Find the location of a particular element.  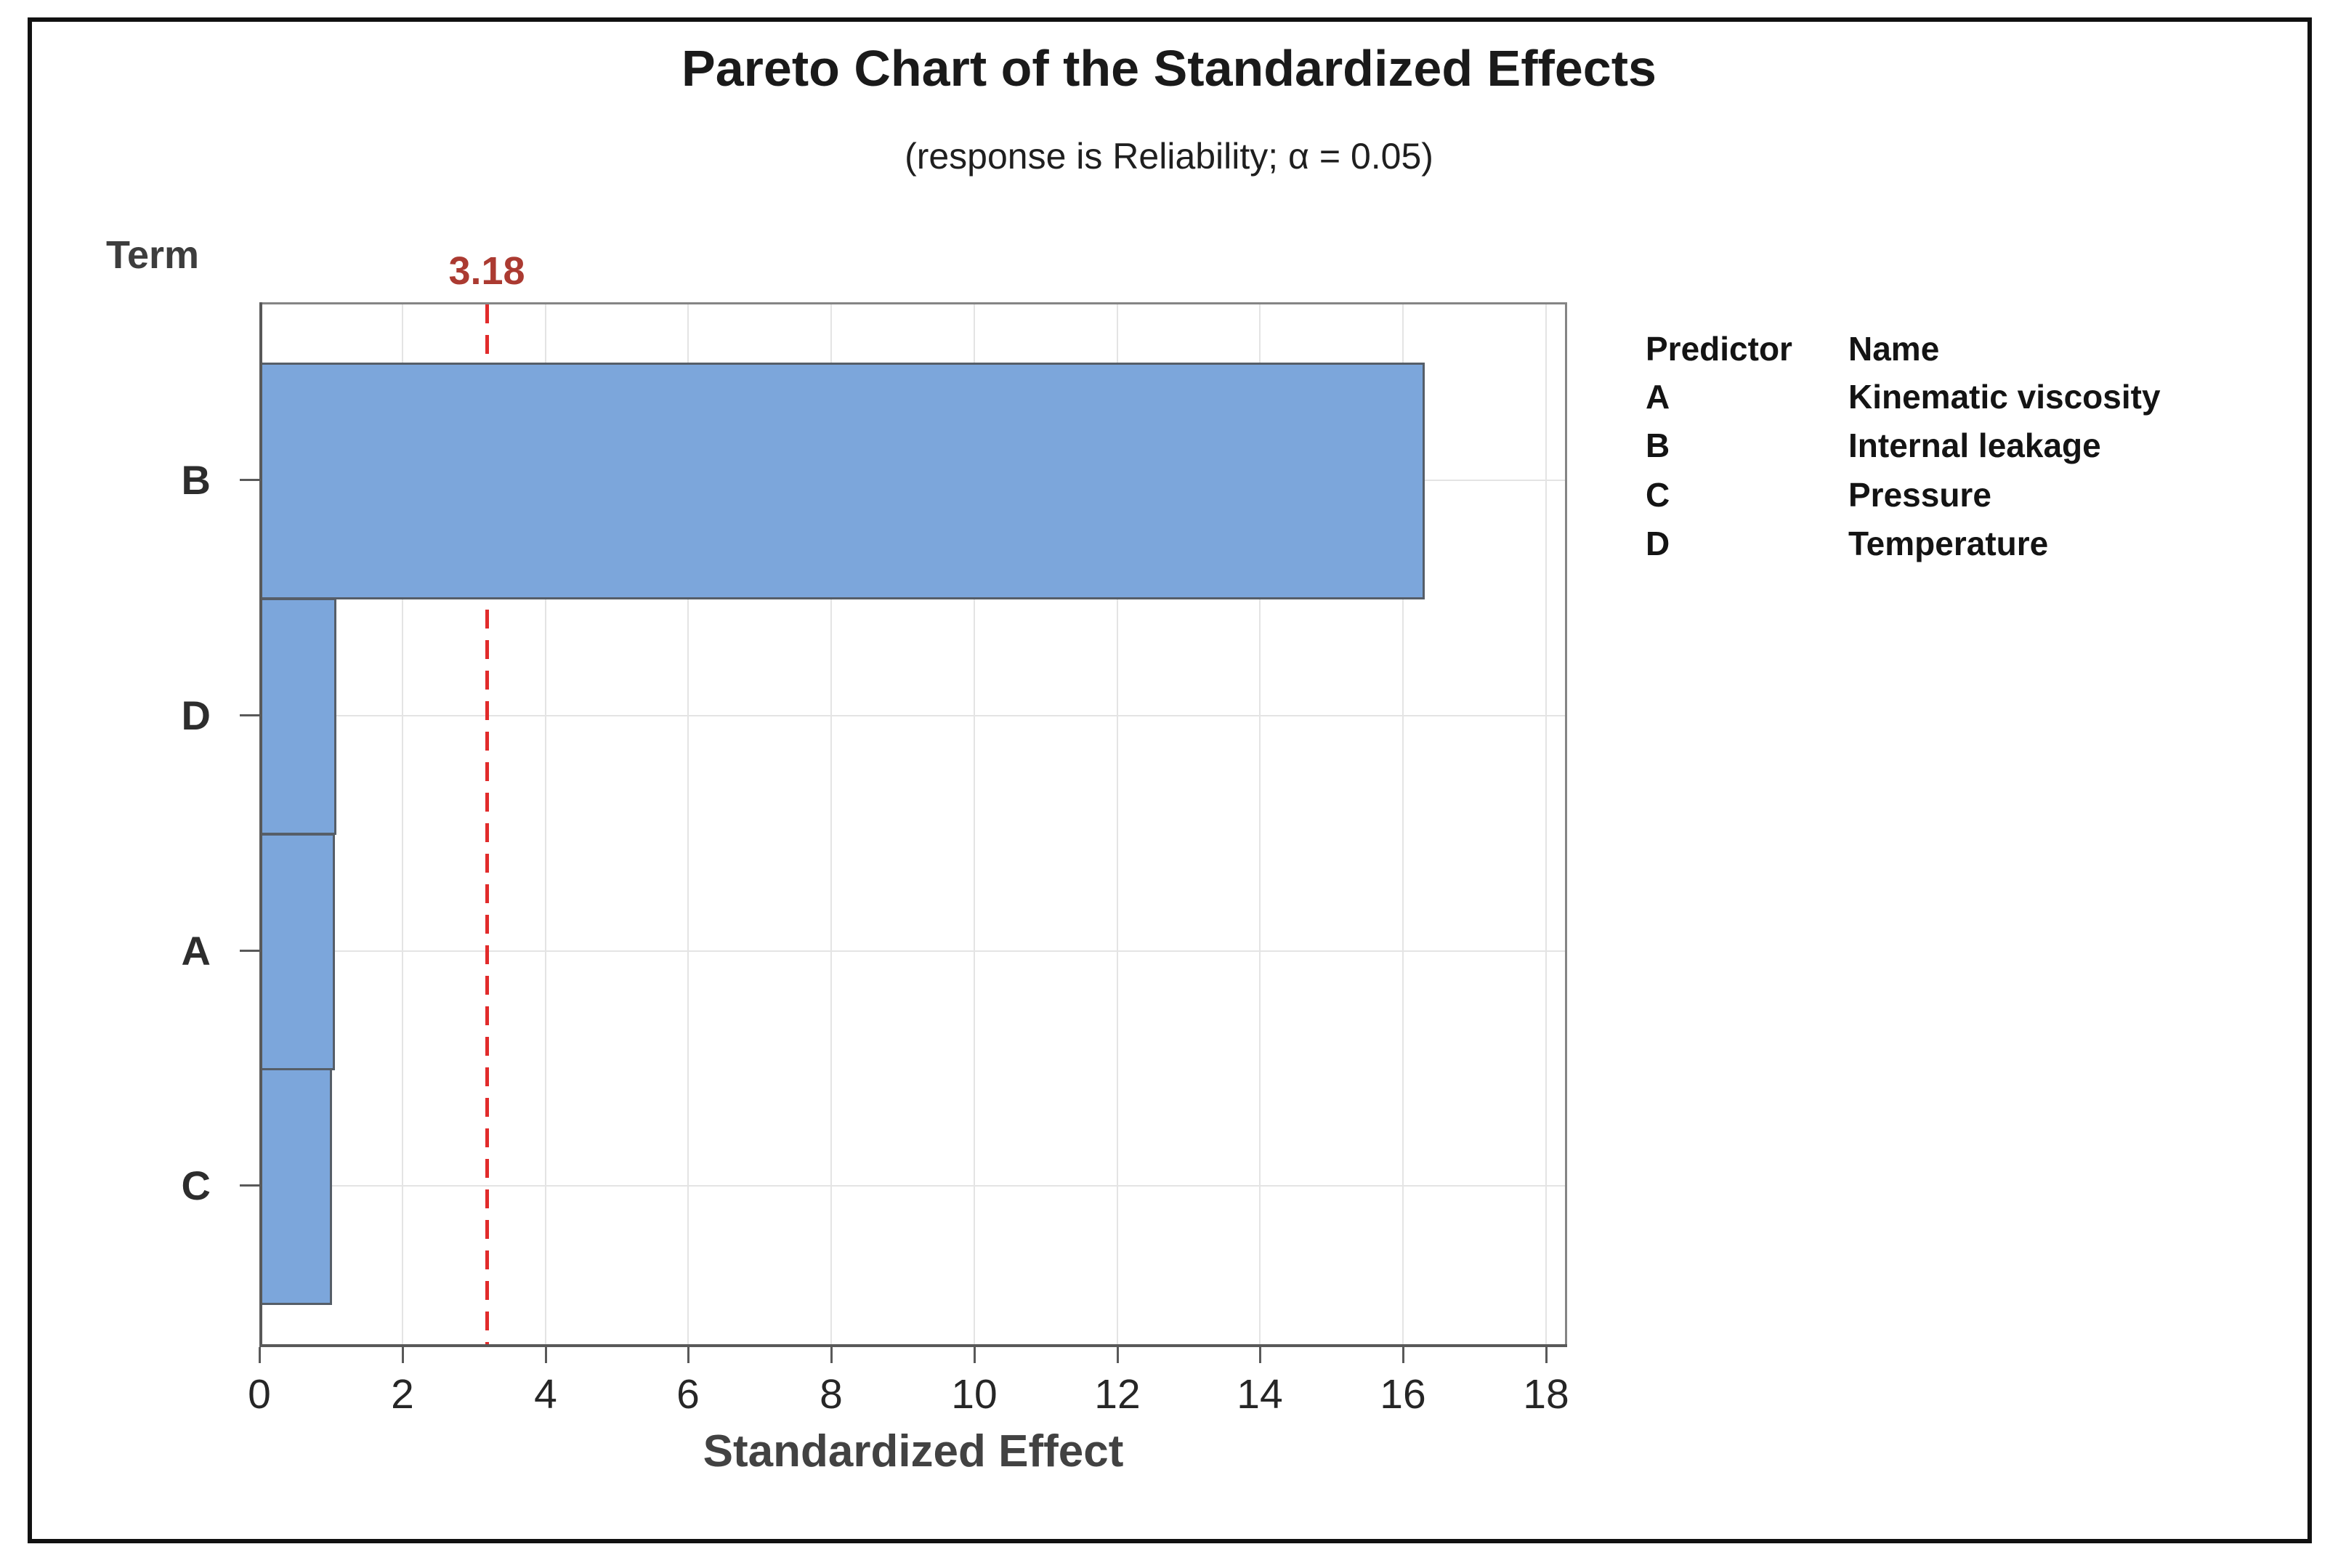

legend-header-predictor: Predictor is located at coordinates (1719, 349).